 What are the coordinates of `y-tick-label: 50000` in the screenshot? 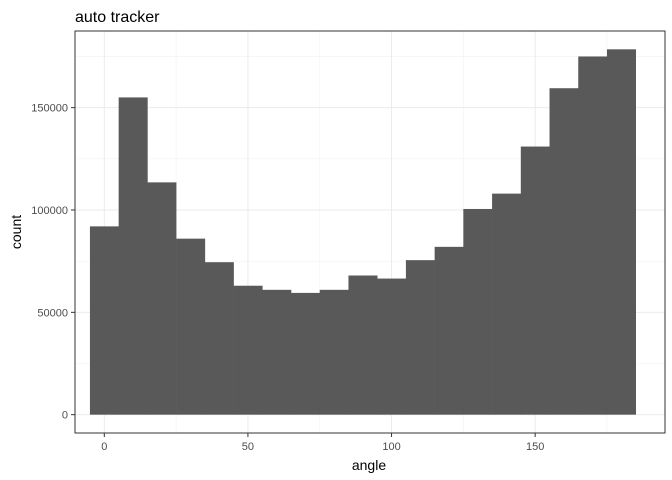 It's located at (52, 313).